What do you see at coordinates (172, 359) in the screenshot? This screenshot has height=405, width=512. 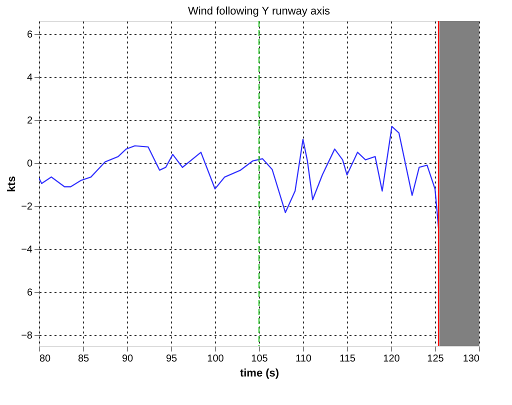 I see `x-tick-label: 95` at bounding box center [172, 359].